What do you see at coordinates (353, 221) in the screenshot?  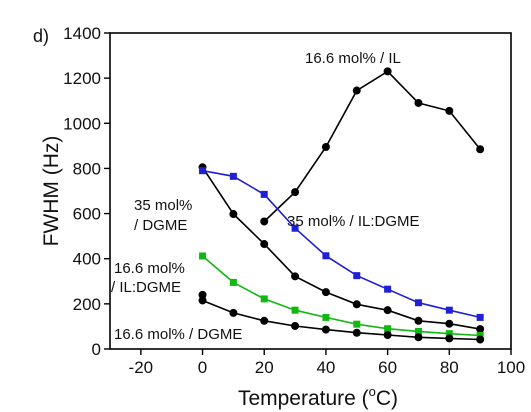 I see `annotation-35-il-dgme: 35 mol% / IL:DGME` at bounding box center [353, 221].